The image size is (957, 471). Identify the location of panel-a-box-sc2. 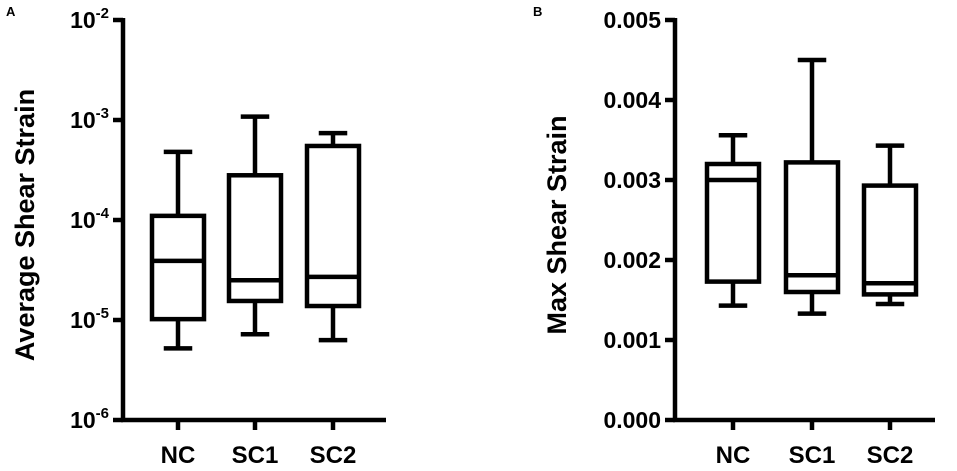
(333, 236).